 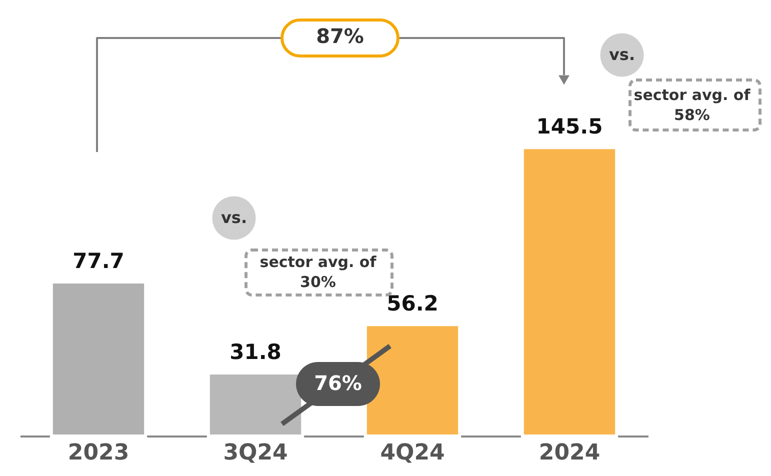 What do you see at coordinates (256, 352) in the screenshot?
I see `data-label: 31.8` at bounding box center [256, 352].